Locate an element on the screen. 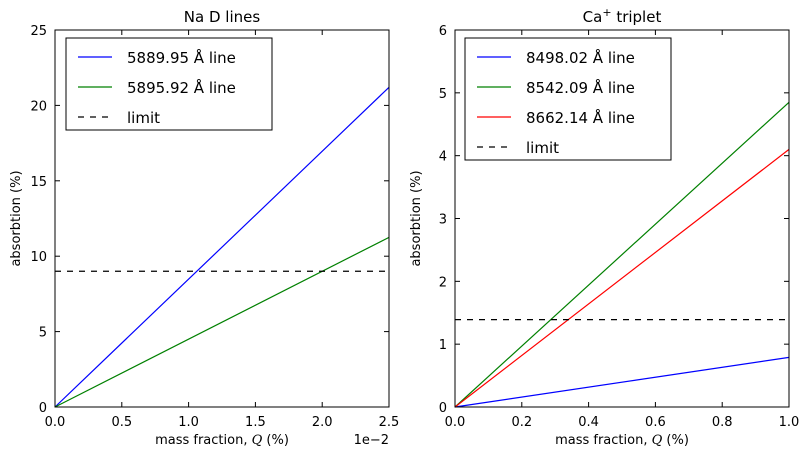  y-tick-label: 4 is located at coordinates (443, 157).